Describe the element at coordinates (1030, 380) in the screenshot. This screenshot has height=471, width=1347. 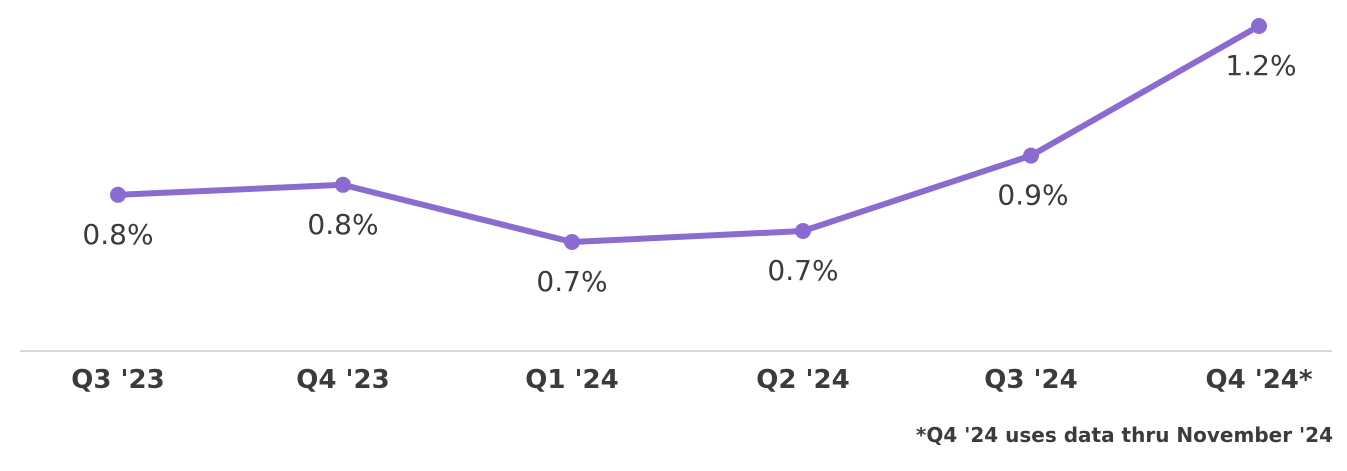
I see `x-tick-label: Q3 '24` at that location.